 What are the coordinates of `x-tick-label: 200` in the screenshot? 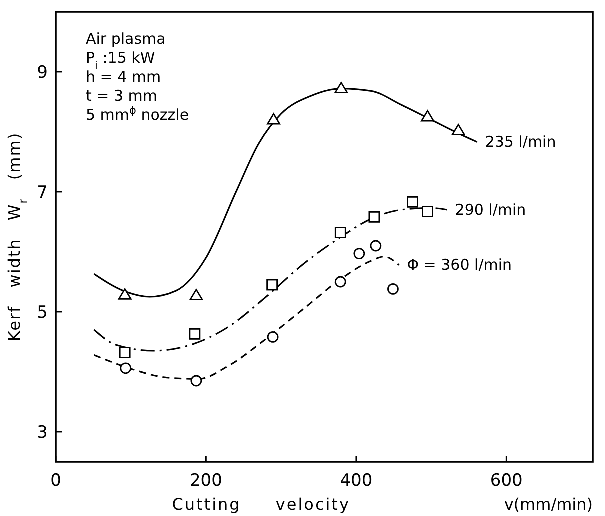 It's located at (206, 481).